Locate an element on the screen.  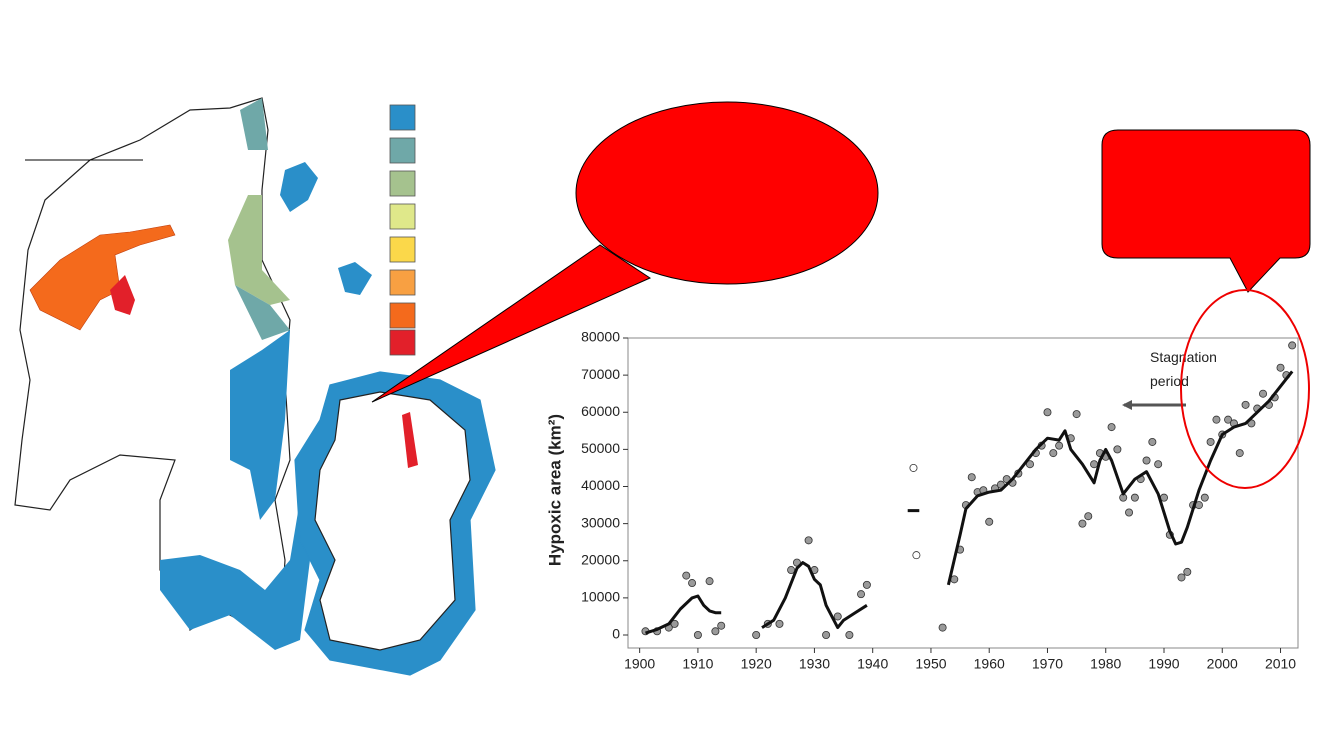
x-tick-label: 1910 is located at coordinates (697, 664).